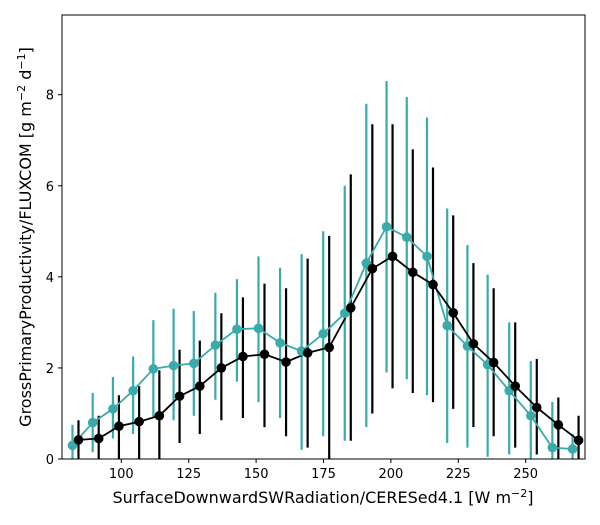 This screenshot has height=525, width=600. Describe the element at coordinates (121, 474) in the screenshot. I see `x-tick-label: 100` at that location.